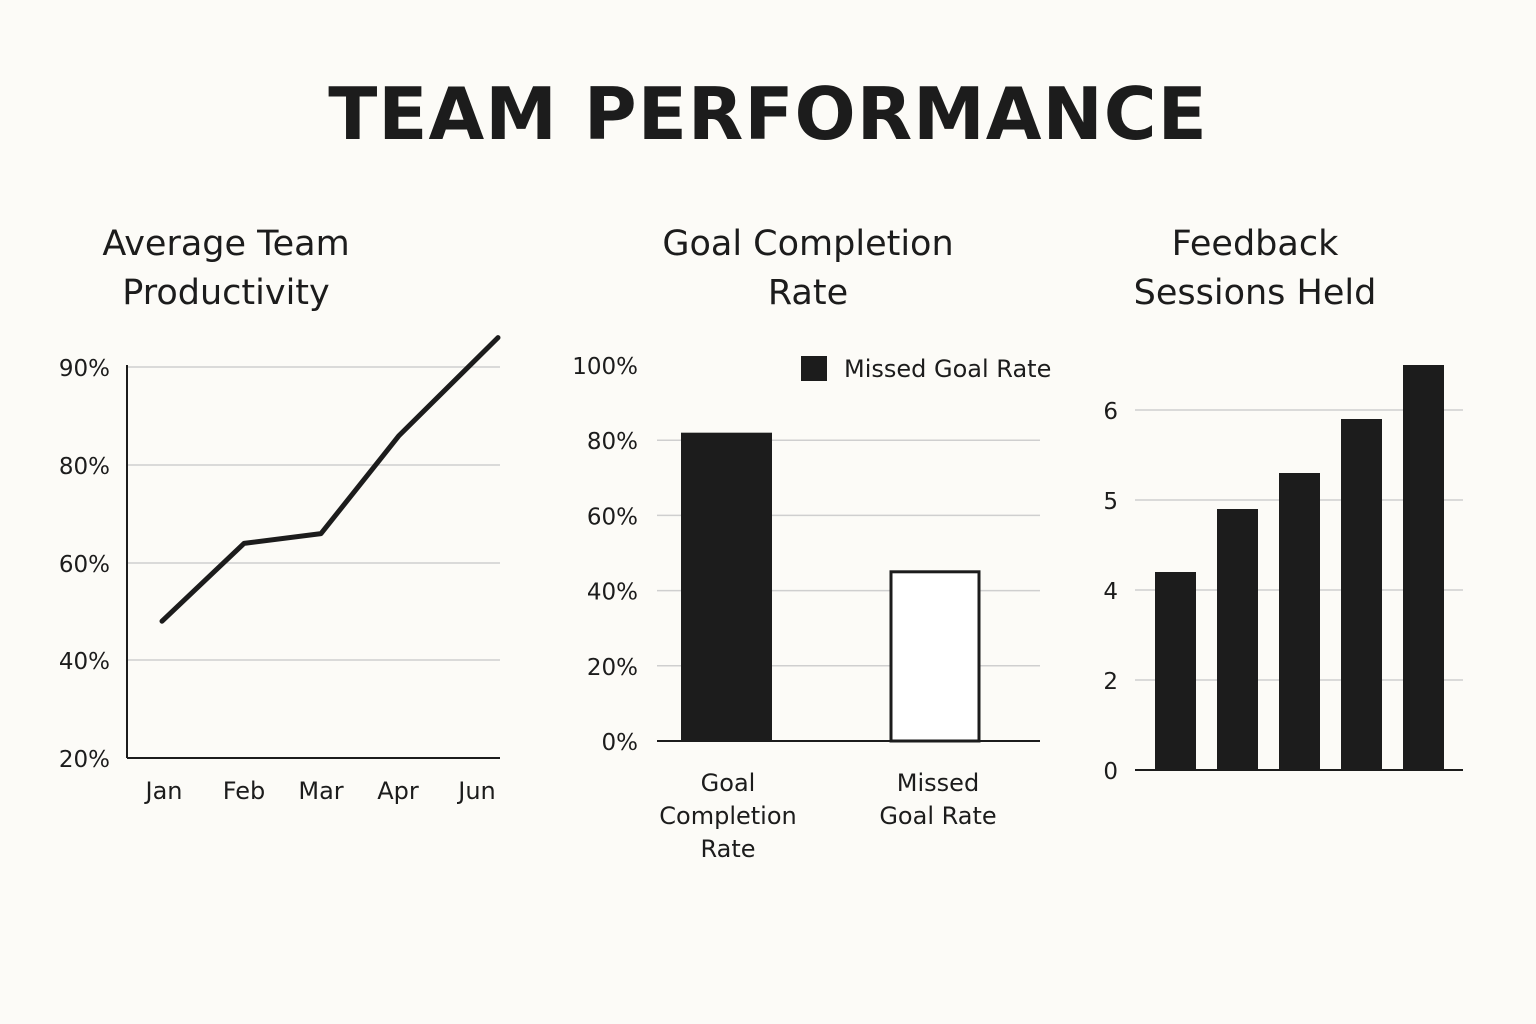 Image resolution: width=1536 pixels, height=1024 pixels. What do you see at coordinates (814, 368) in the screenshot?
I see `legend-swatch` at bounding box center [814, 368].